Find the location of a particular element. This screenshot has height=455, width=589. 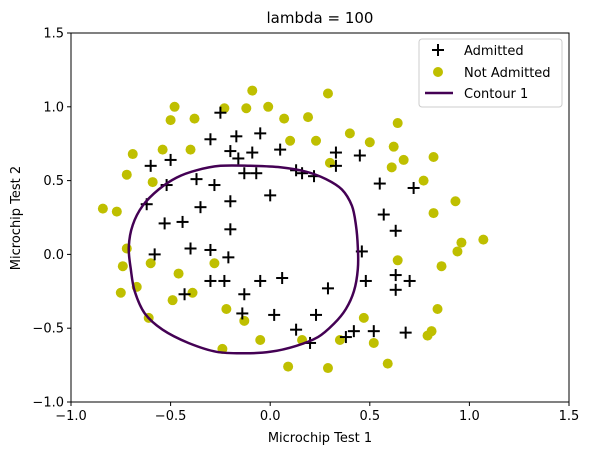

chart-title: lambda = 100 is located at coordinates (320, 18).